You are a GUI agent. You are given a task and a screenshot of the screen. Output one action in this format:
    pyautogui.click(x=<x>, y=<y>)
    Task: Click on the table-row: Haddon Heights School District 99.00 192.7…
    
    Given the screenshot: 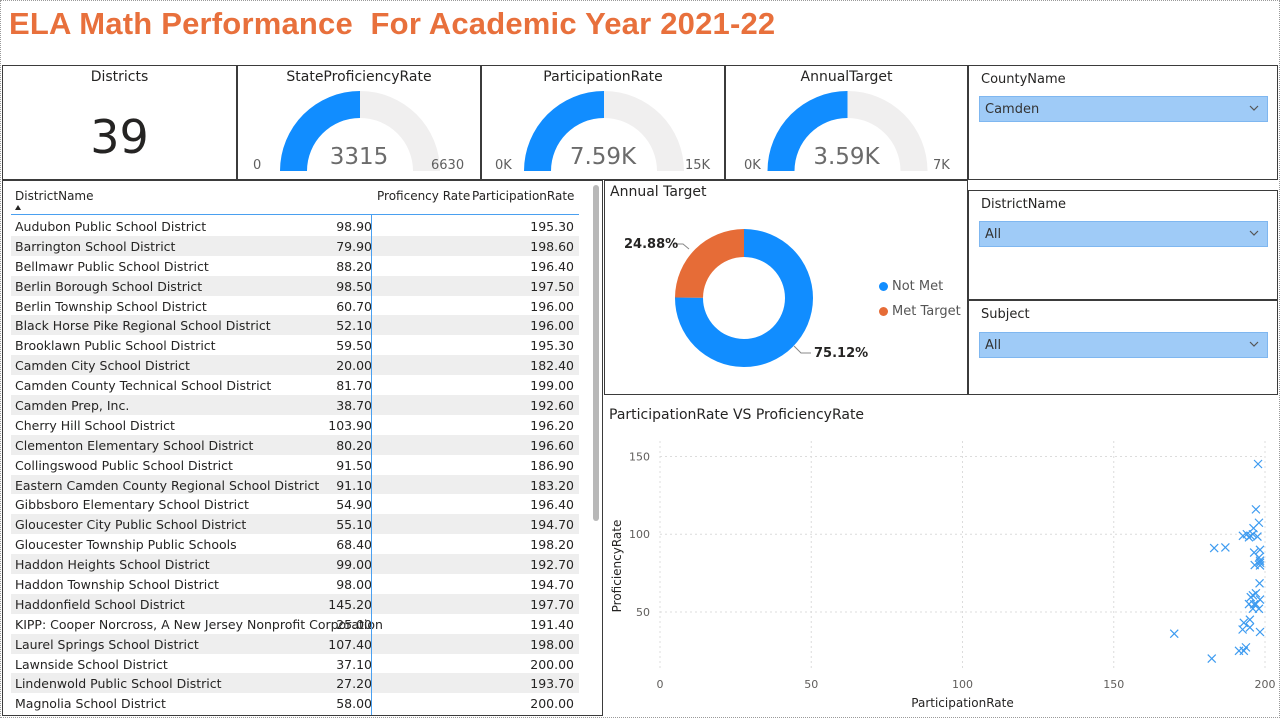 What is the action you would take?
    pyautogui.click(x=295, y=564)
    